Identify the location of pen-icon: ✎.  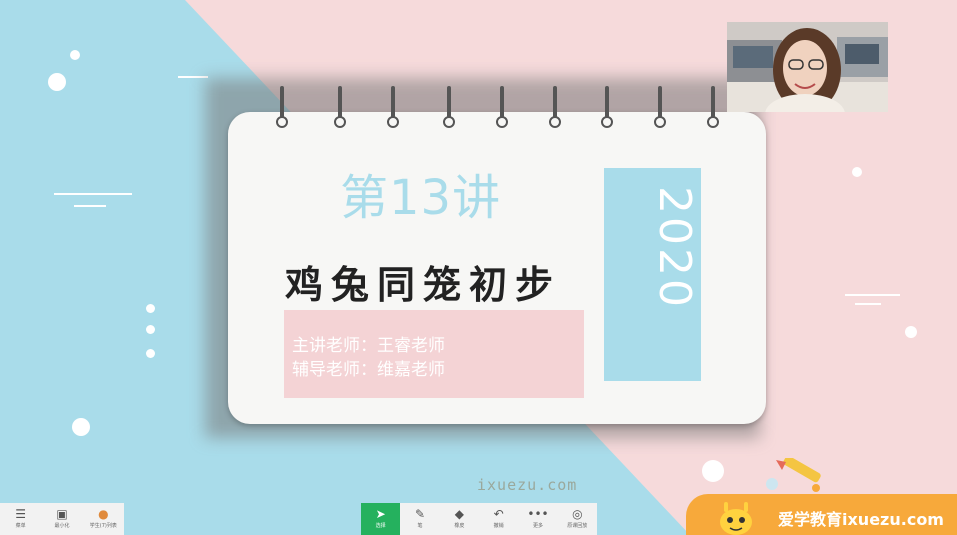
(420, 514).